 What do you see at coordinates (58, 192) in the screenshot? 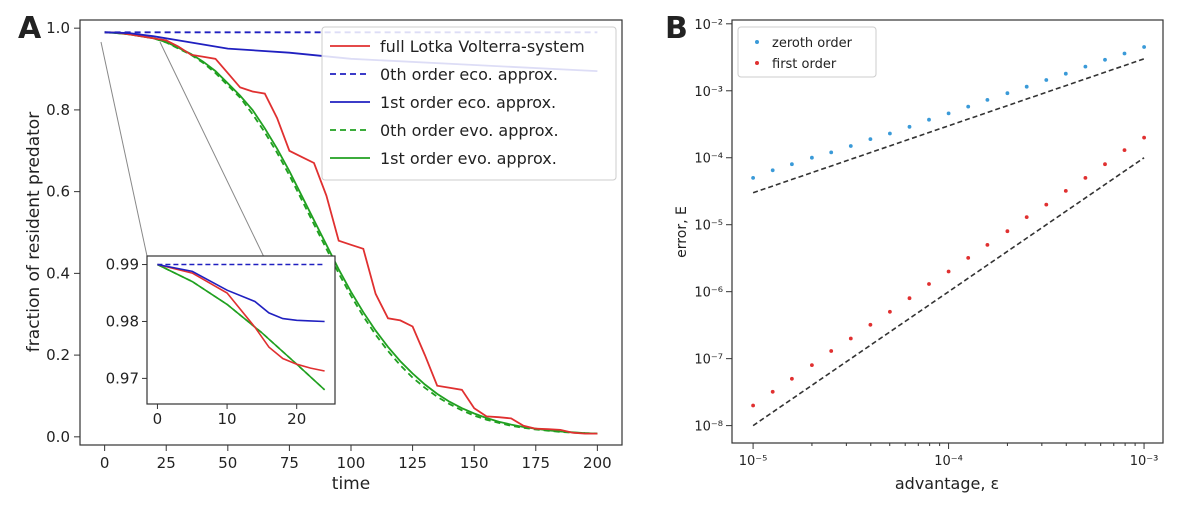
I see `y-tick-label: 0.6` at bounding box center [58, 192].